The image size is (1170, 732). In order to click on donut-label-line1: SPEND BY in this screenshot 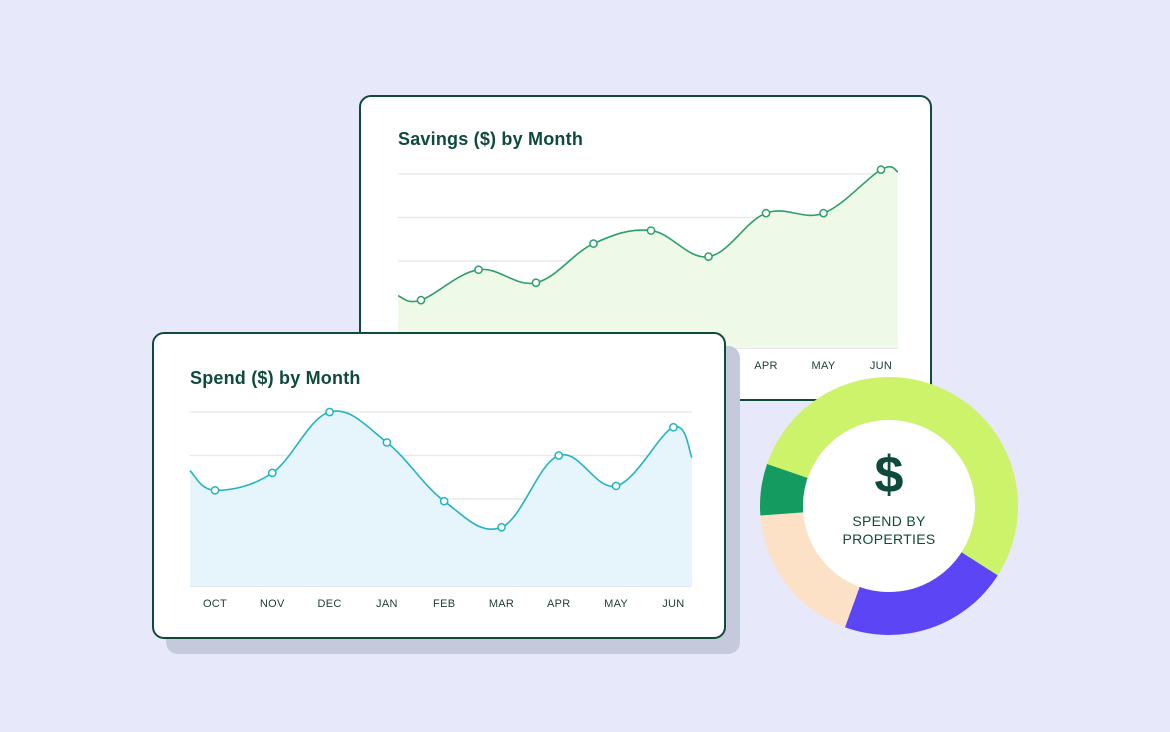, I will do `click(889, 521)`.